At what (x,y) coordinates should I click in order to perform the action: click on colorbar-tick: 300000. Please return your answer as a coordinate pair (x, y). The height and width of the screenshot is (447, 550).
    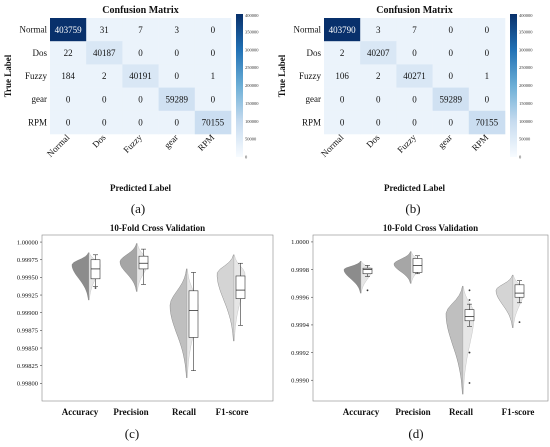
    Looking at the image, I should click on (526, 49).